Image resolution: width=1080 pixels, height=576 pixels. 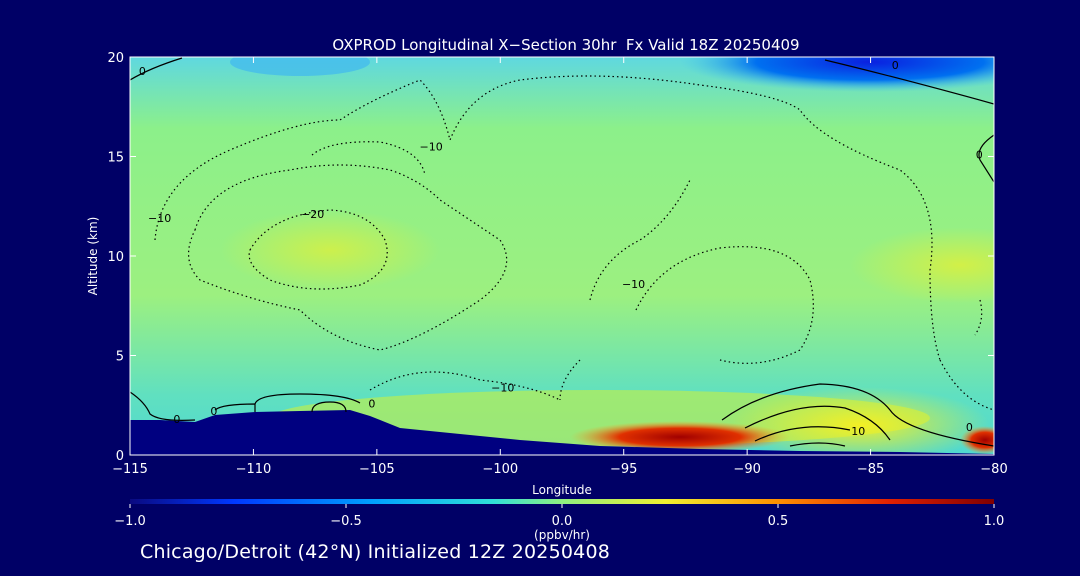 What do you see at coordinates (115, 158) in the screenshot?
I see `y-tick-label: 15` at bounding box center [115, 158].